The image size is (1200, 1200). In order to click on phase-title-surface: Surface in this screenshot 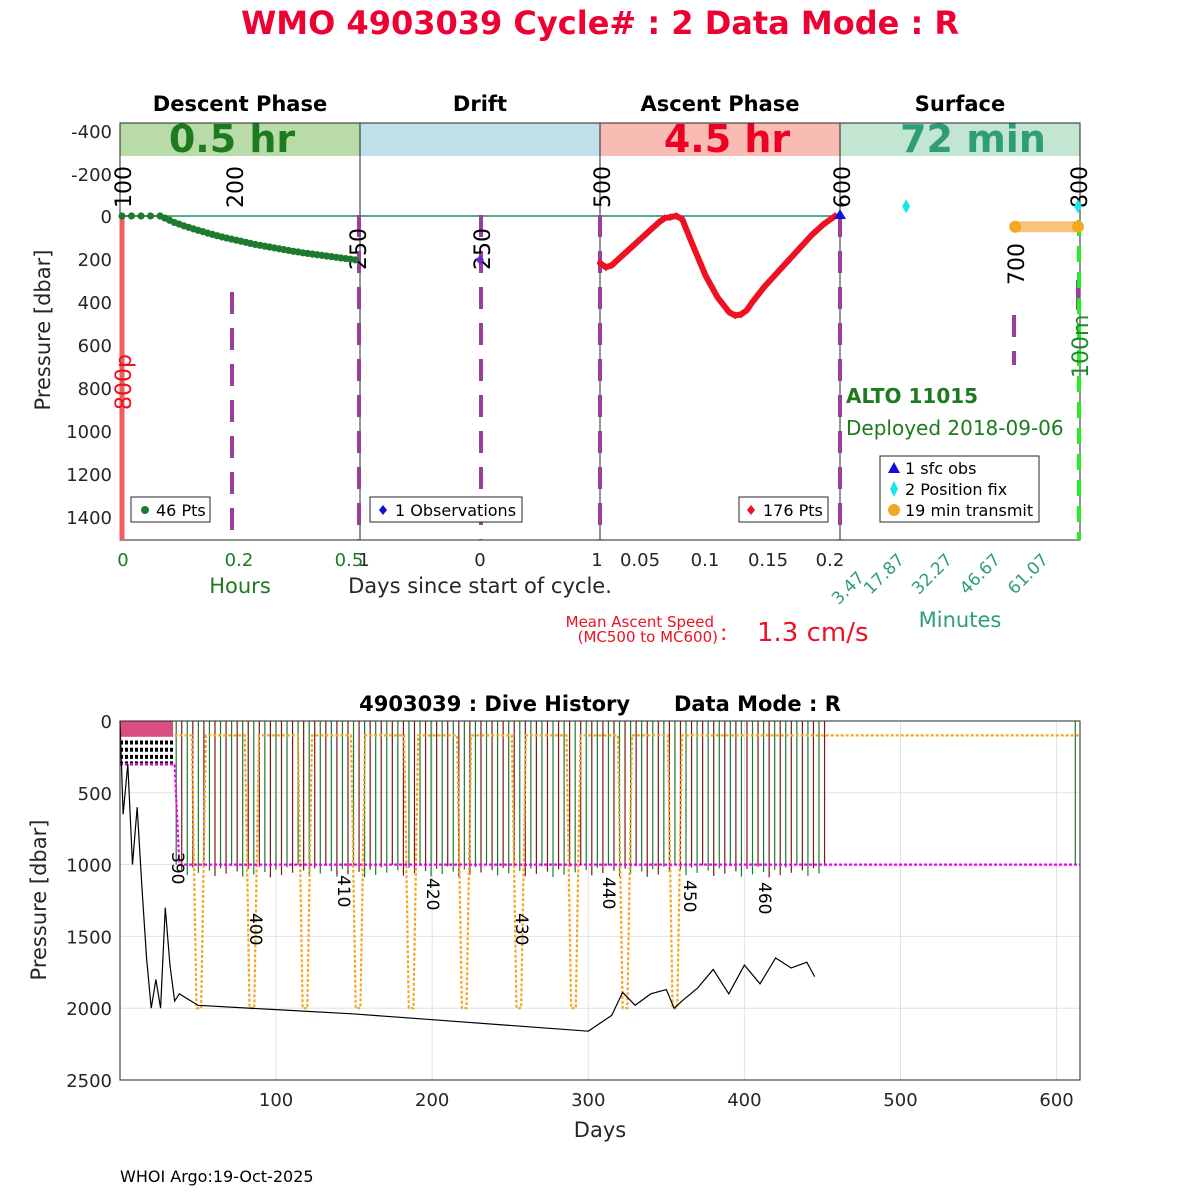, I will do `click(960, 104)`.